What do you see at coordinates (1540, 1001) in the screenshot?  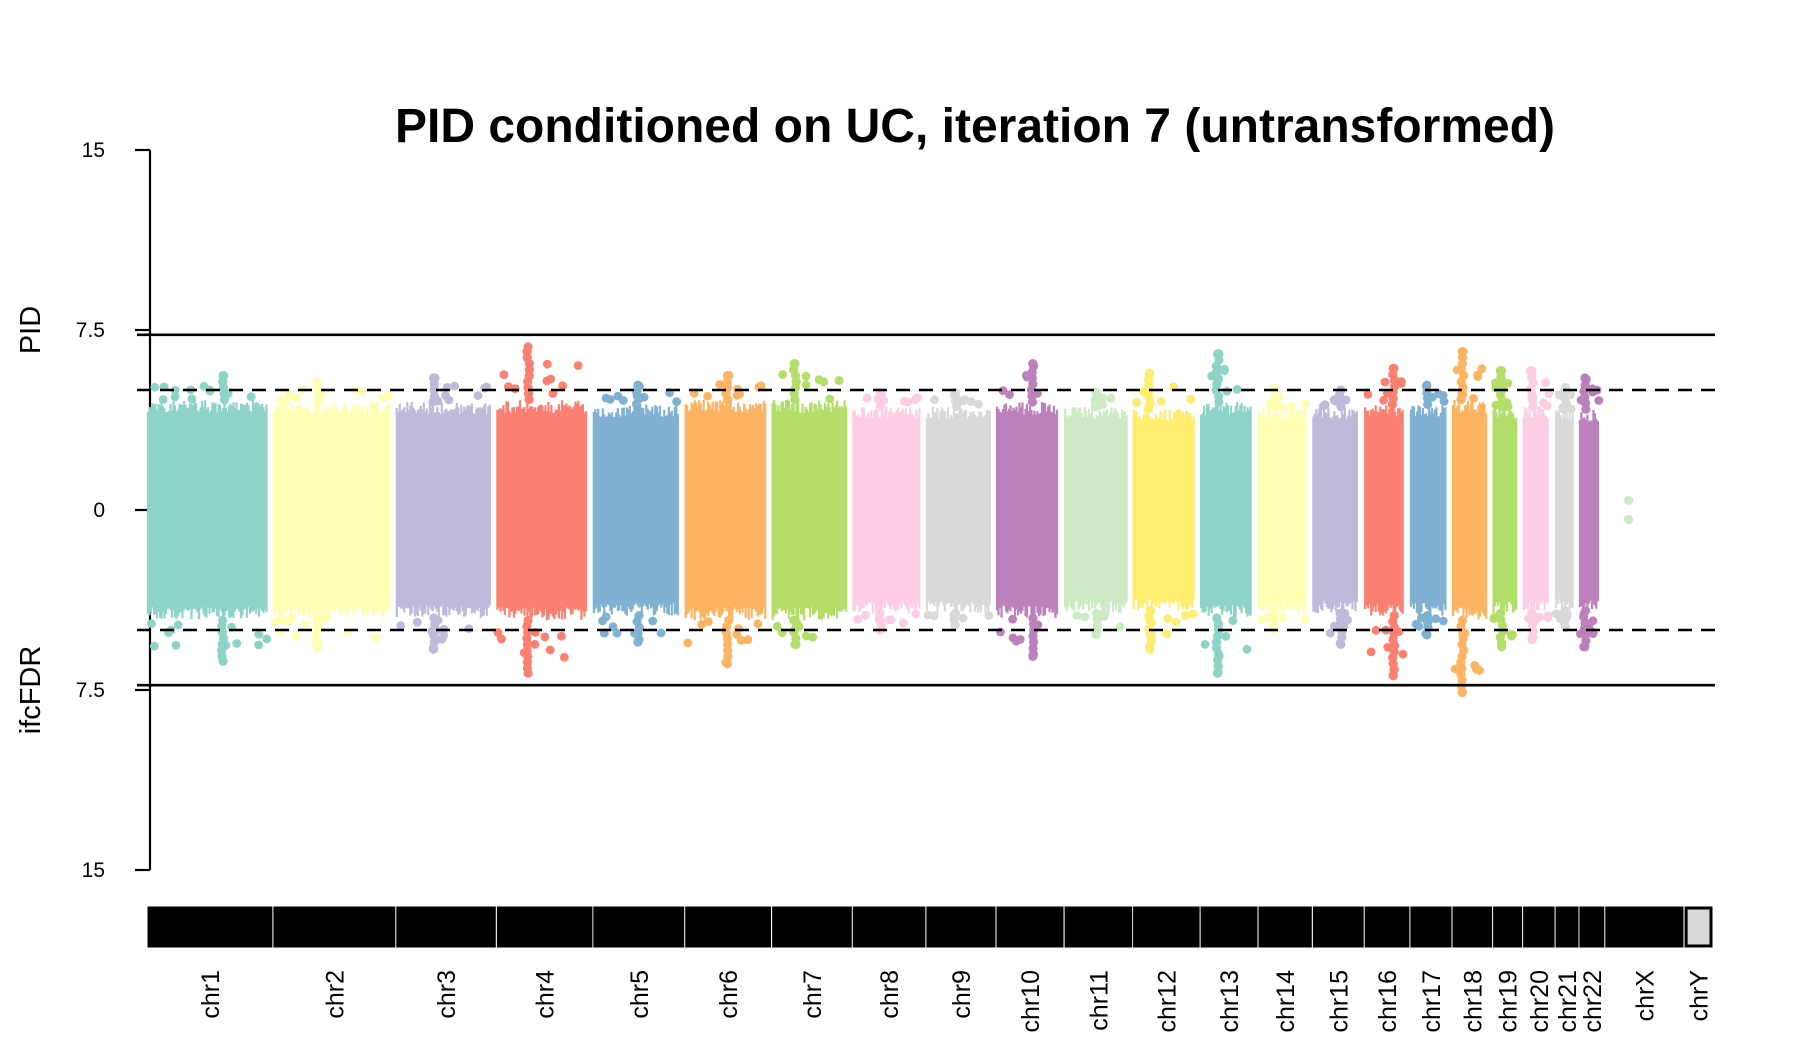 I see `chr-label-chr20: chr20` at bounding box center [1540, 1001].